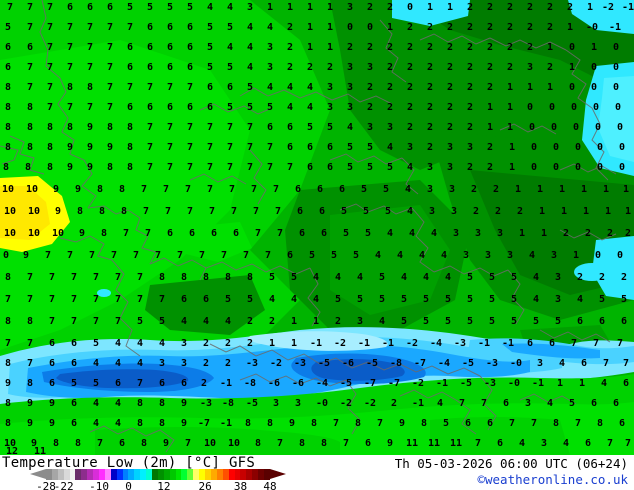  What do you see at coordinates (490, 383) in the screenshot?
I see `grid-value: -3` at bounding box center [490, 383].